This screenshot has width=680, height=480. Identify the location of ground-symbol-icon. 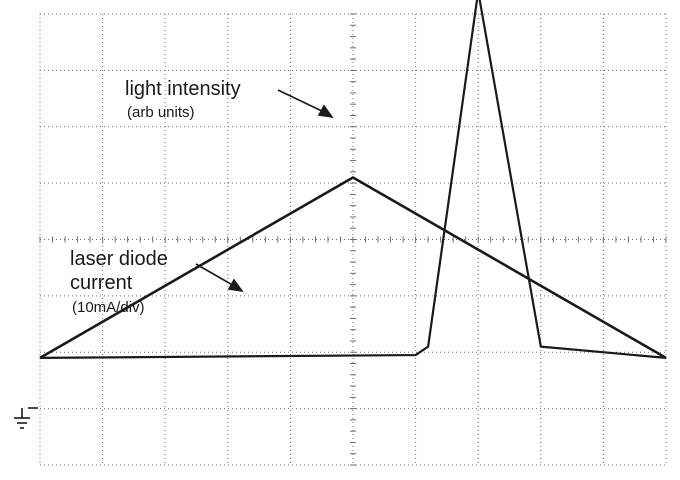
(26, 418).